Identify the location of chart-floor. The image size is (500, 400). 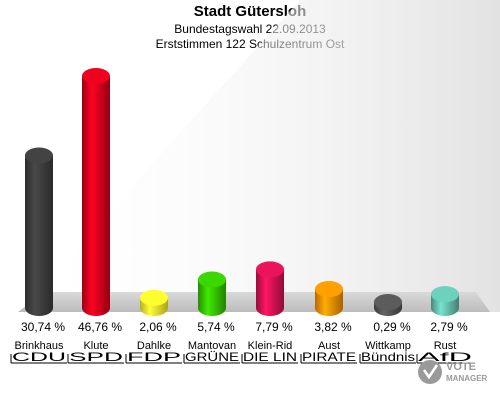
(254, 302).